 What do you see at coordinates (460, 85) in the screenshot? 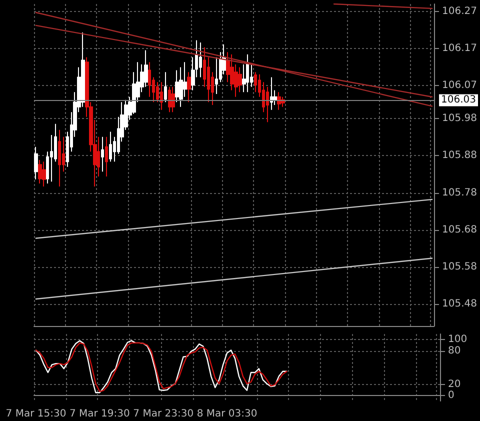
I see `y-tick-label: 106.07` at bounding box center [460, 85].